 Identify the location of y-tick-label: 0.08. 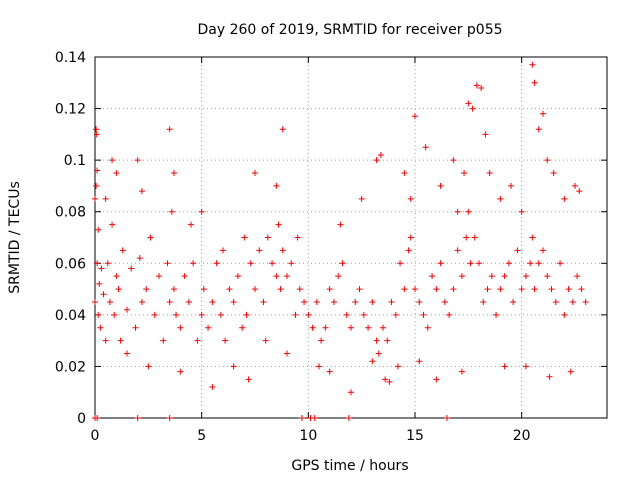
(70, 213).